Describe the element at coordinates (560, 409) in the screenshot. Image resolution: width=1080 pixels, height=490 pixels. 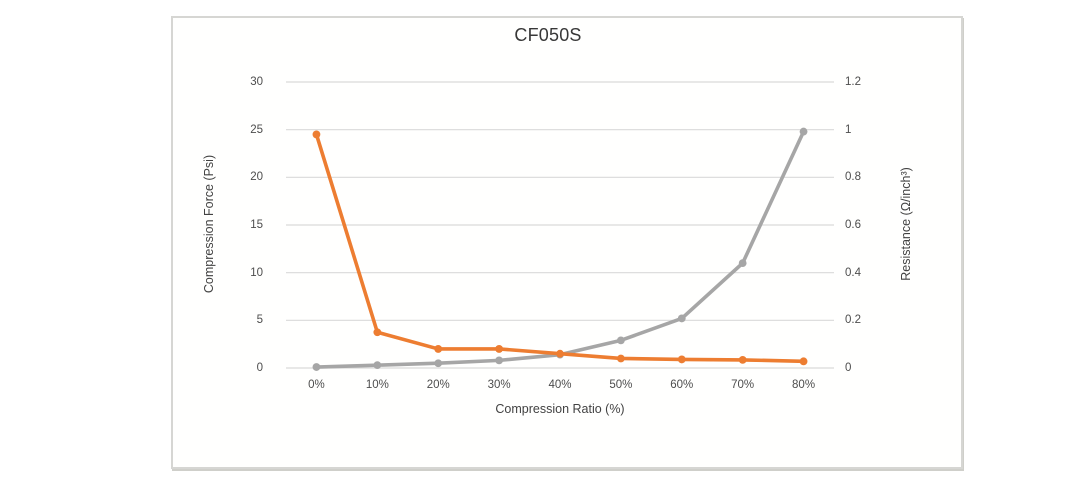
I see `x-axis-title: Compression Ratio (%)` at that location.